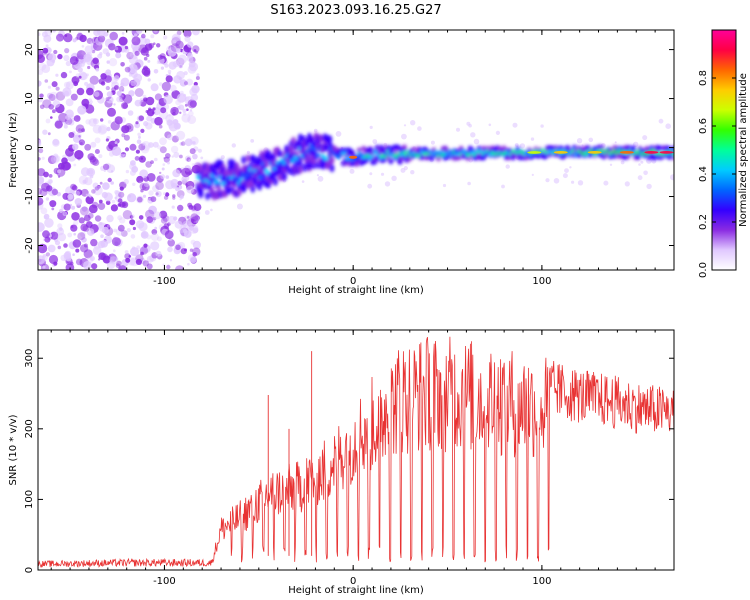 This screenshot has width=750, height=600. What do you see at coordinates (703, 174) in the screenshot?
I see `colorbar-tick-label: 0.4` at bounding box center [703, 174].